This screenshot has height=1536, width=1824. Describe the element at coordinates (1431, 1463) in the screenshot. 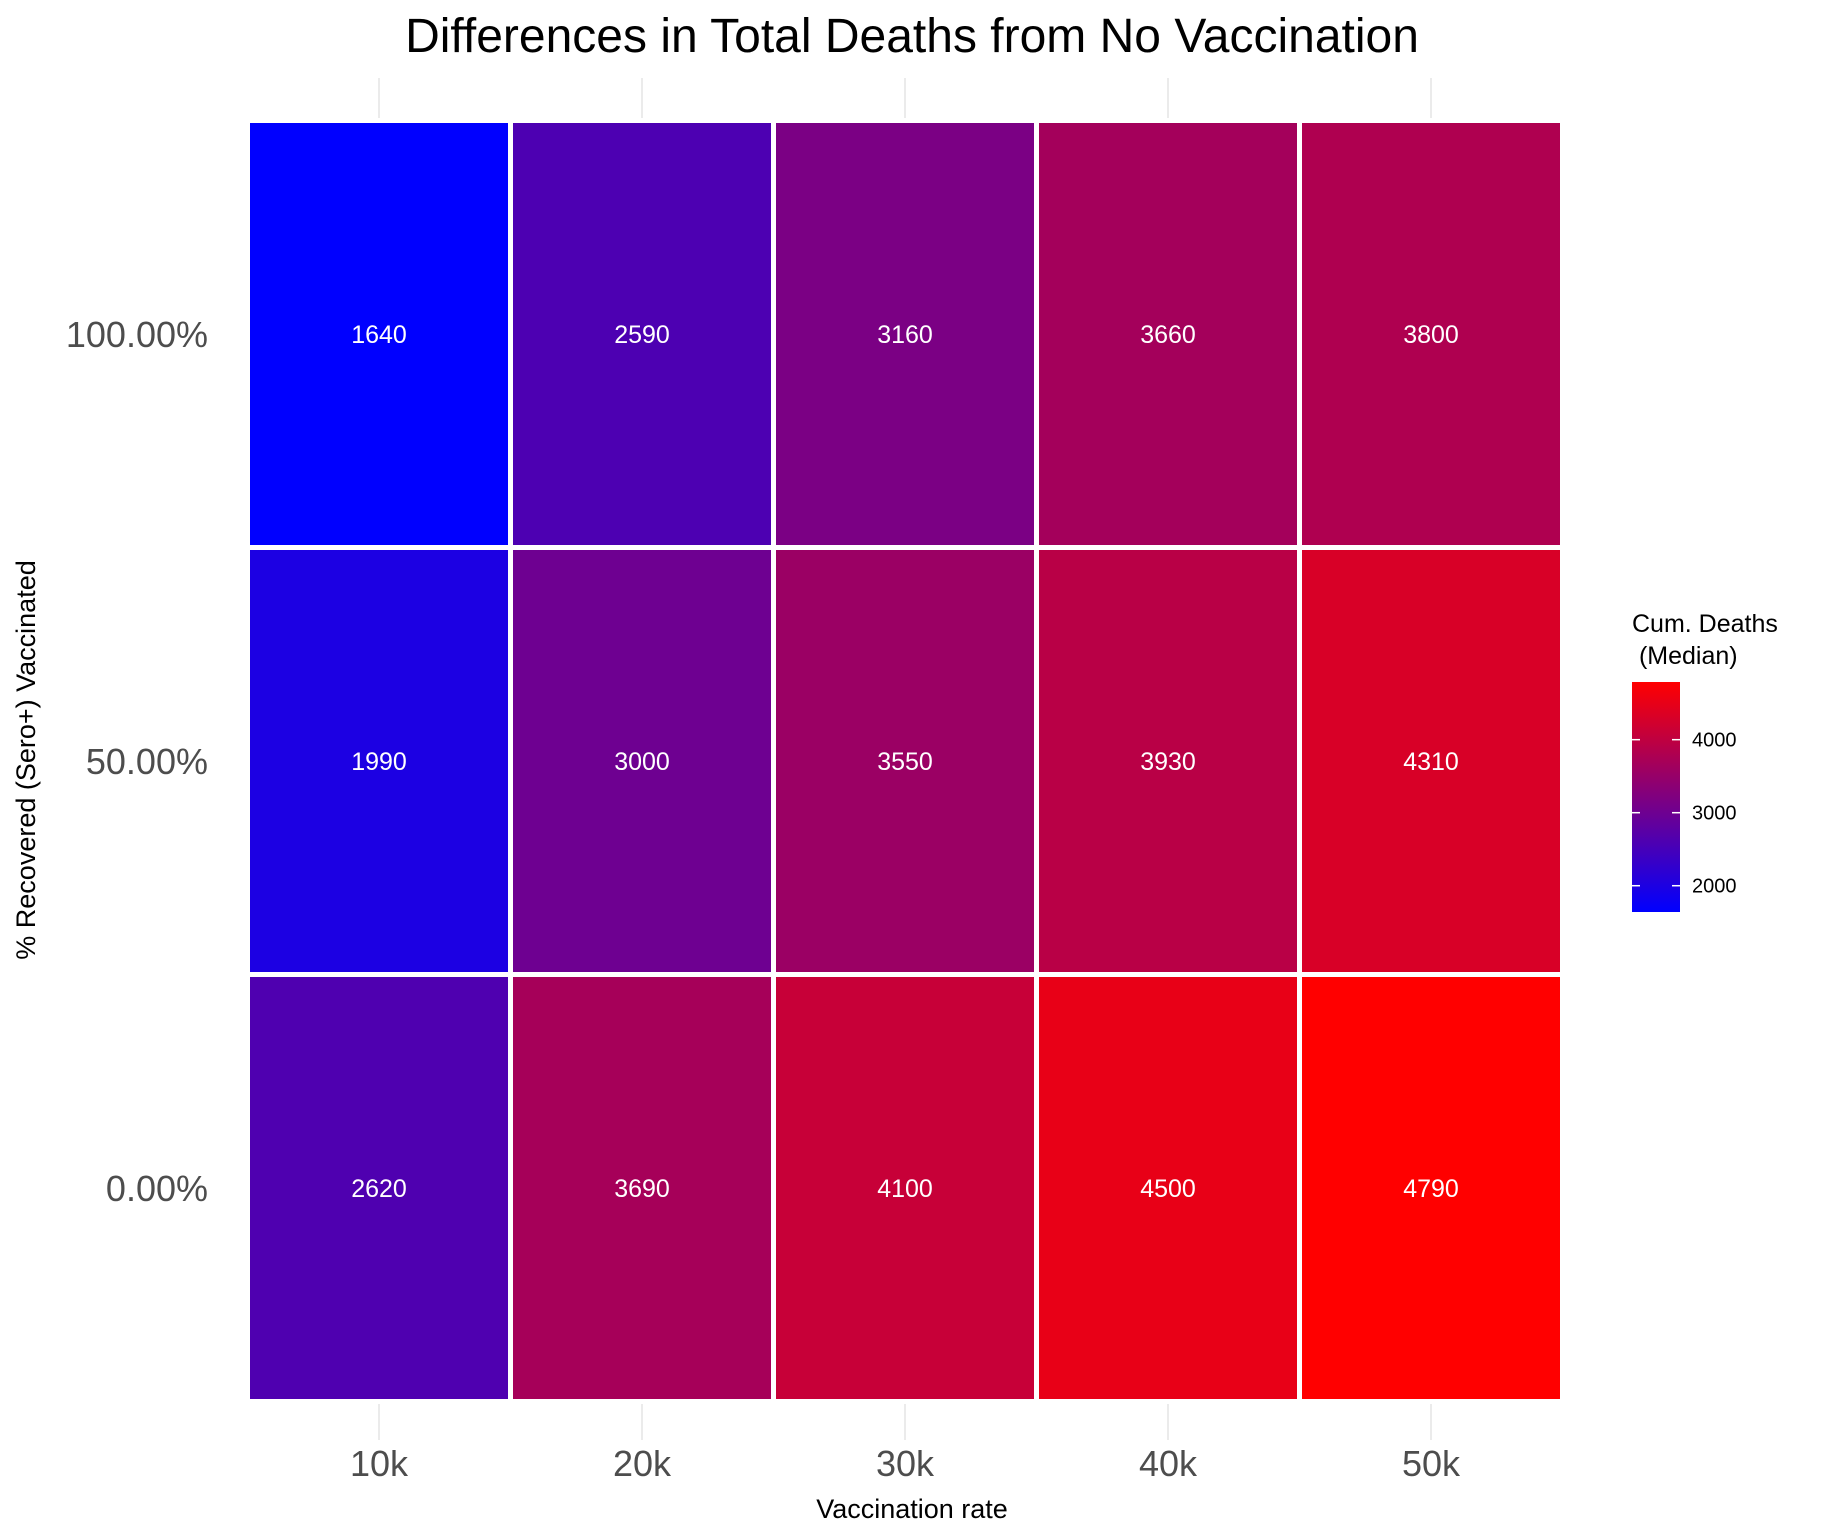

I see `x-tick-label: 50k` at that location.